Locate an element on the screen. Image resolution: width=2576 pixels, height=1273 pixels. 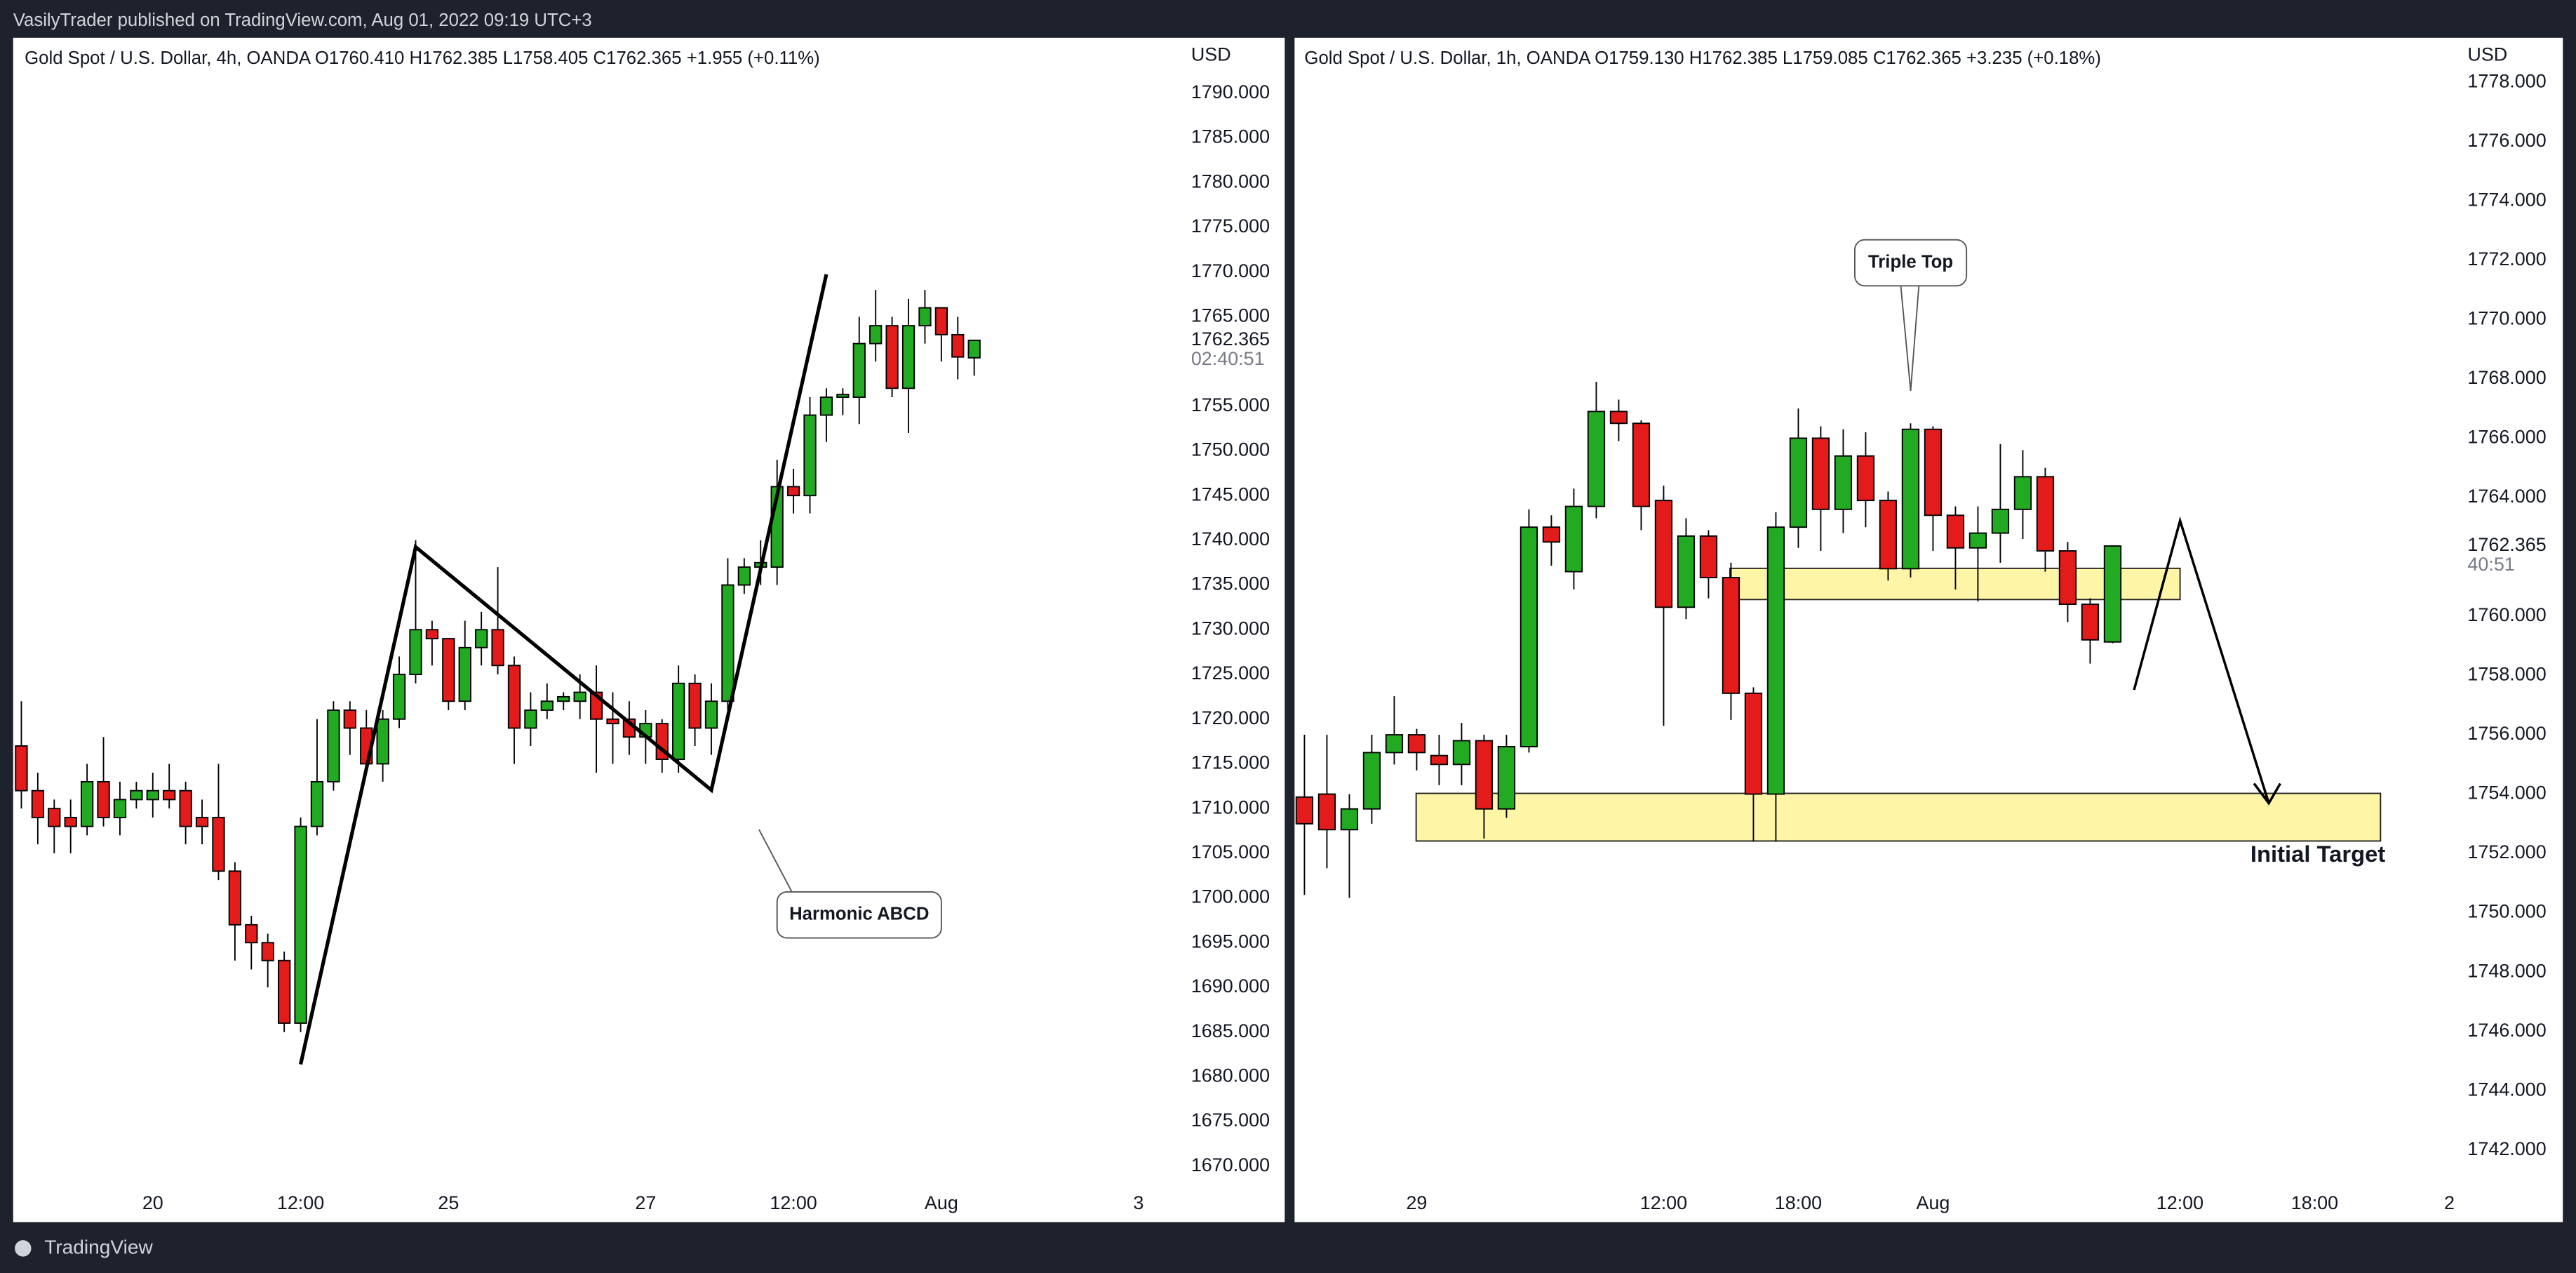
target-zone is located at coordinates (1899, 817).